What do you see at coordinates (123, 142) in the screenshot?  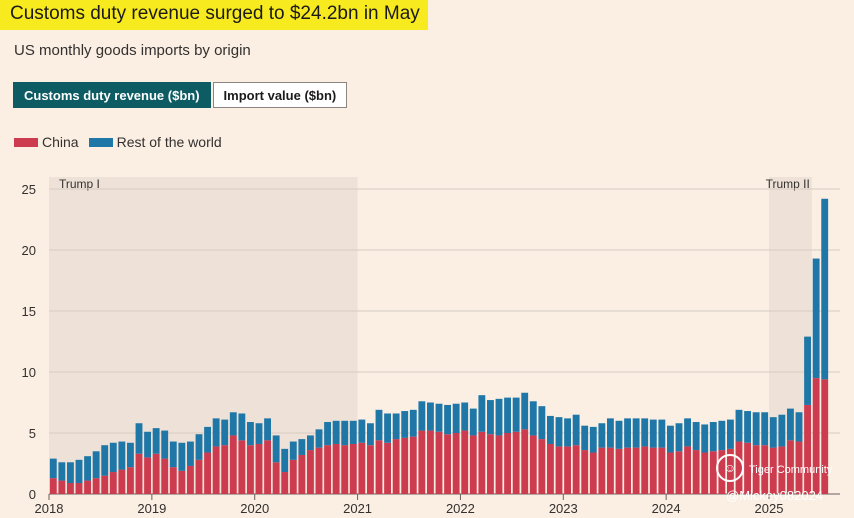 I see `legend: China Rest of the world` at bounding box center [123, 142].